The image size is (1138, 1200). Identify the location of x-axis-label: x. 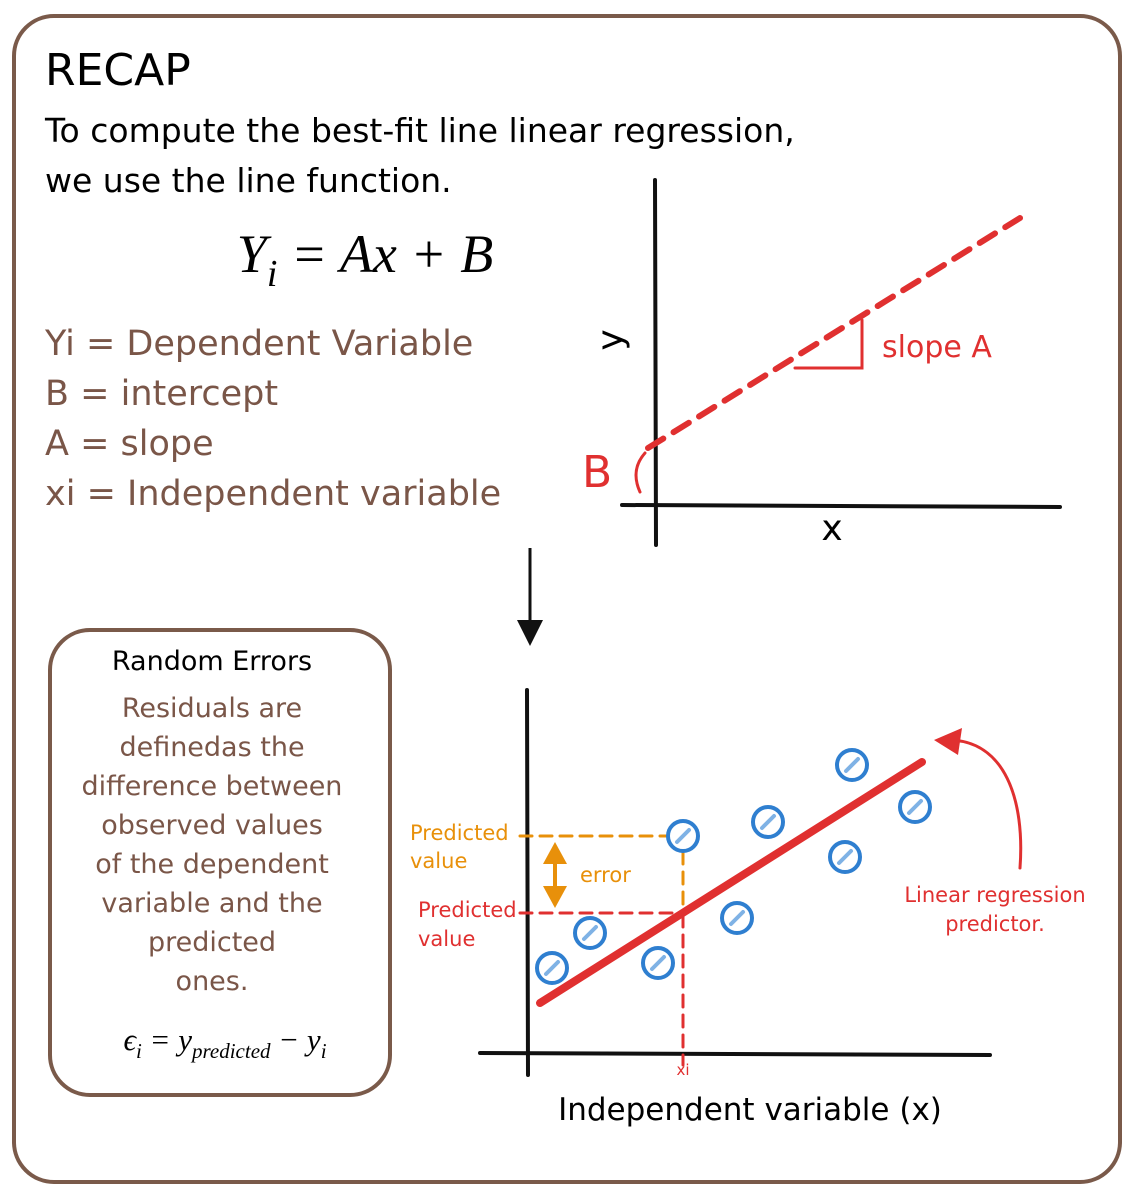
(831, 528).